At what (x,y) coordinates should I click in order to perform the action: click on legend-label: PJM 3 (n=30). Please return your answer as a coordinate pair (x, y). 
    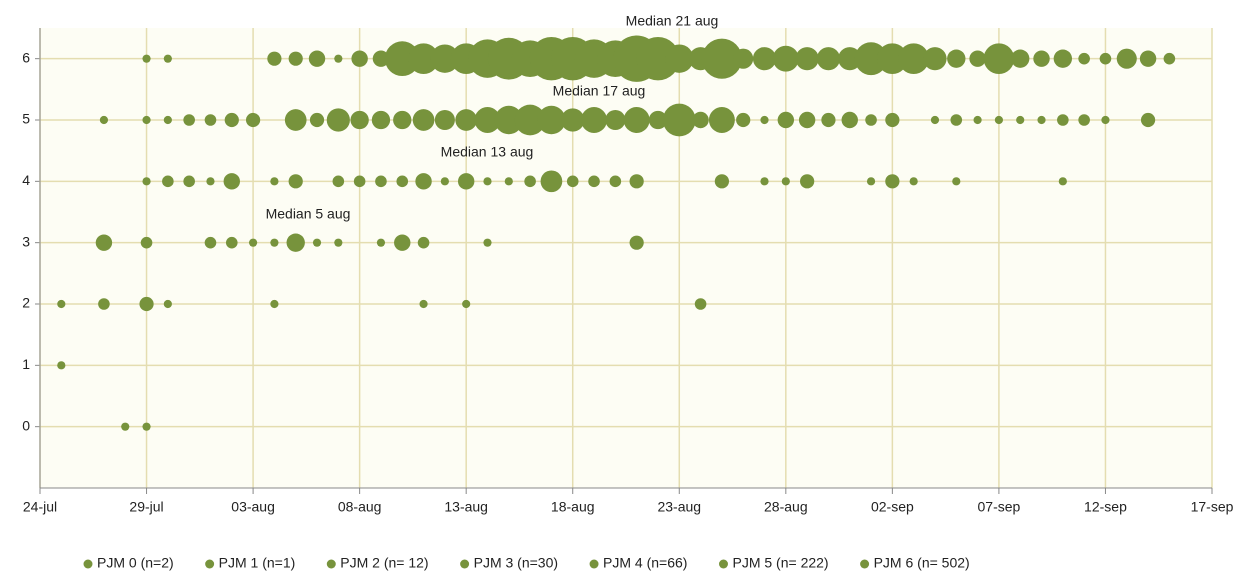
    Looking at the image, I should click on (516, 563).